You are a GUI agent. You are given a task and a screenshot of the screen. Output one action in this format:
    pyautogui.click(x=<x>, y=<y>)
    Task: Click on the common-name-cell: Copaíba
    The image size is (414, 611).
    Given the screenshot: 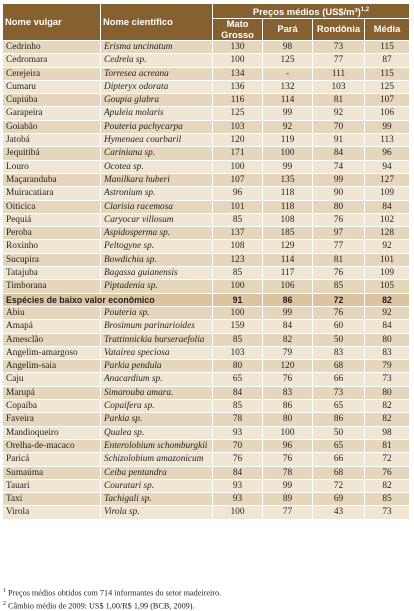 What is the action you would take?
    pyautogui.click(x=51, y=406)
    